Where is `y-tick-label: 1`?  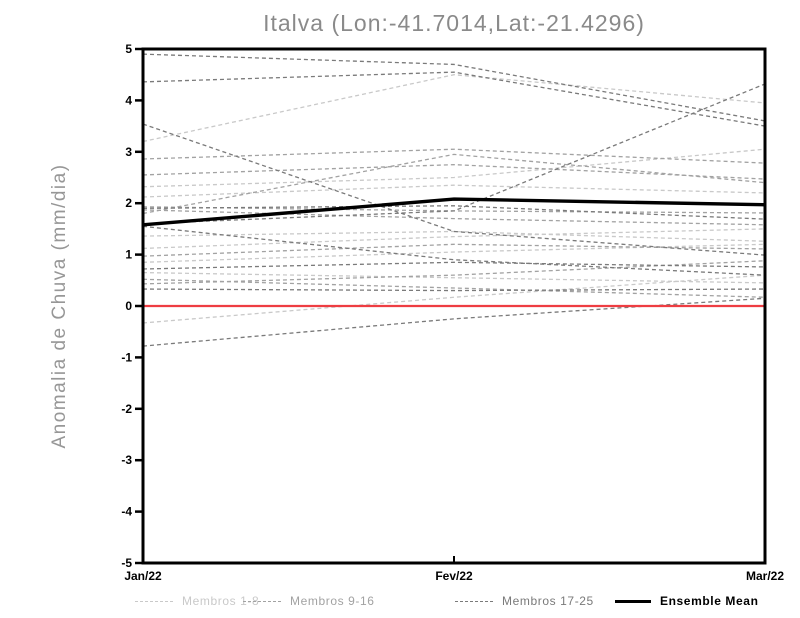 y-tick-label: 1 is located at coordinates (128, 255).